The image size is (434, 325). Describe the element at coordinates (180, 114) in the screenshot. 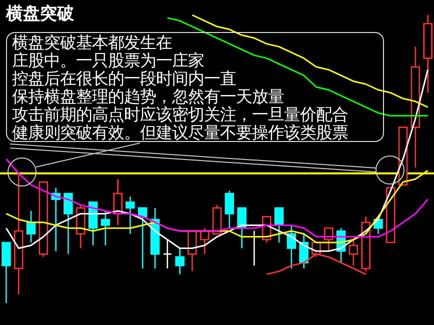

I see `annotation: 攻击前期的高点时应该密切关注，一旦量价配合` at that location.